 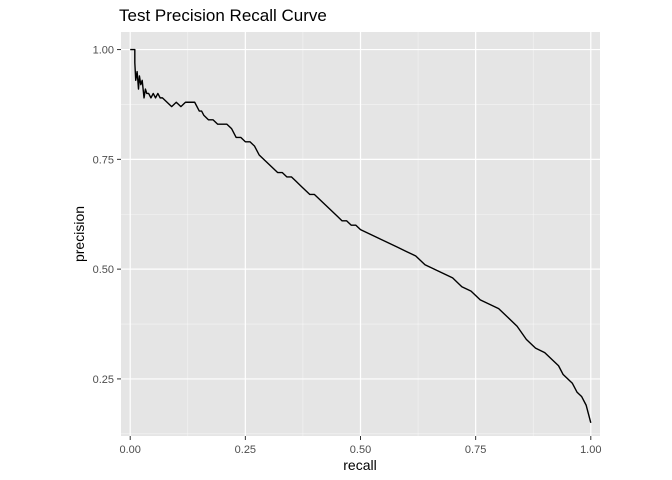 I want to click on x-tick-label: 0.50, so click(x=360, y=450).